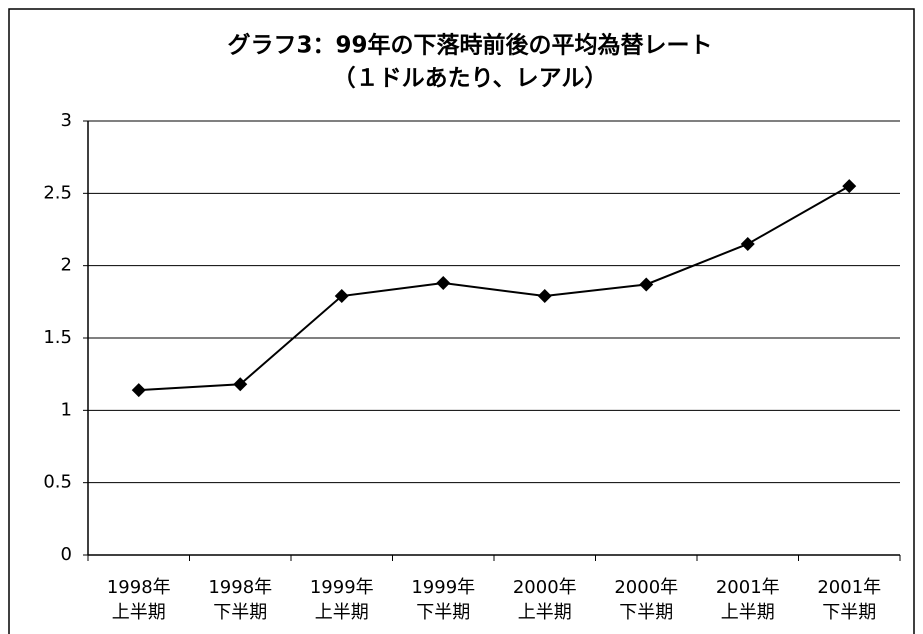  I want to click on y-tick-label: 0.5, so click(57, 482).